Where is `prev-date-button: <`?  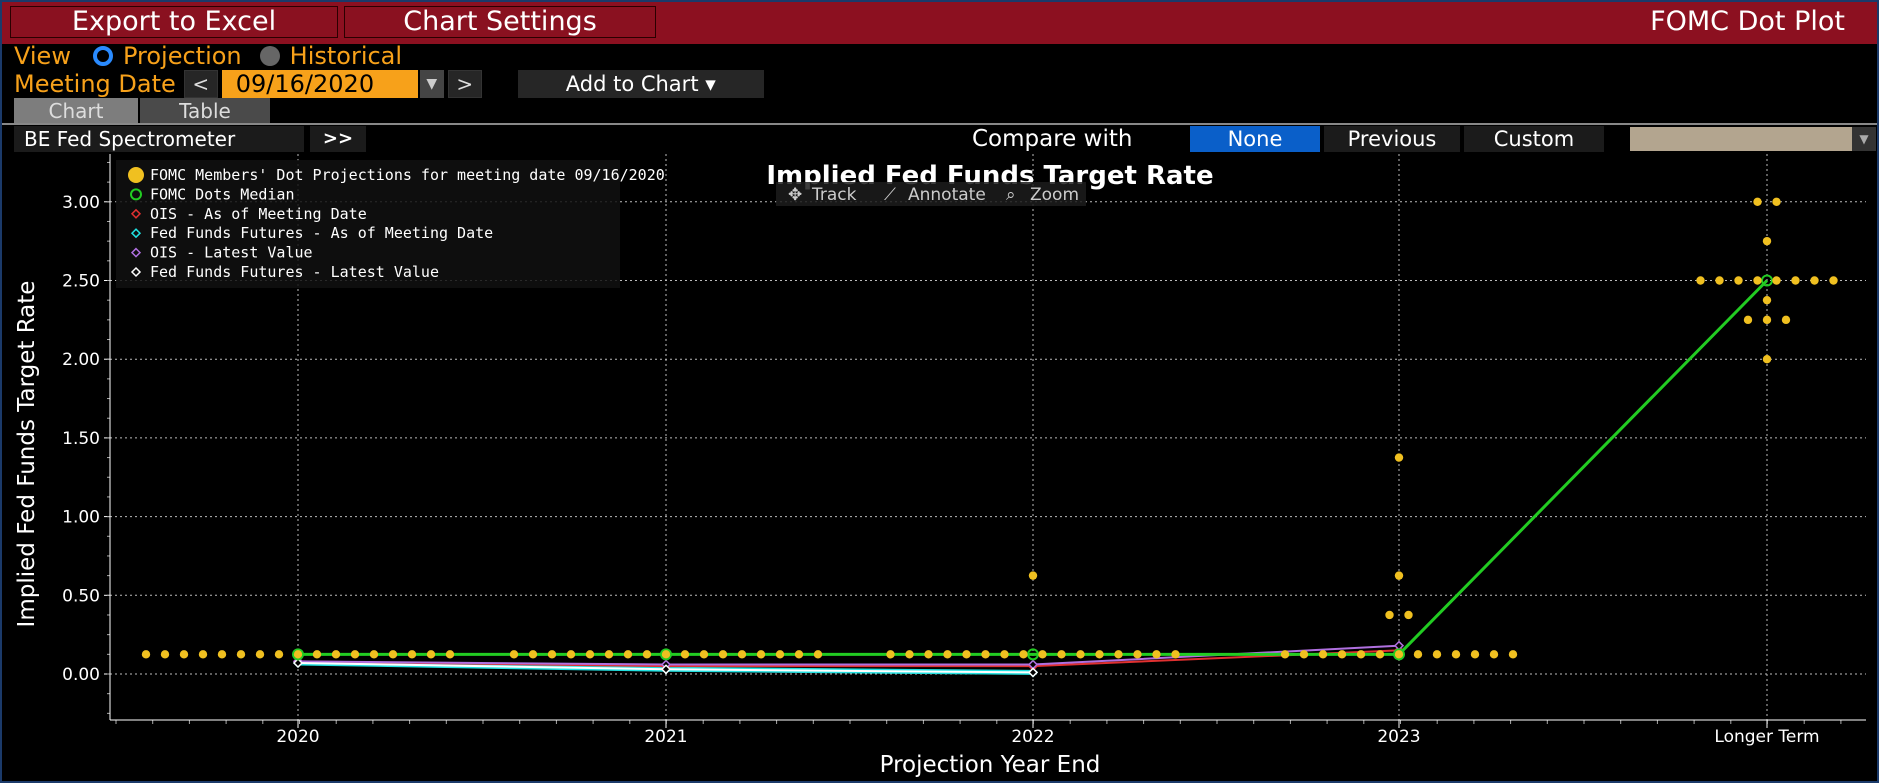 prev-date-button: < is located at coordinates (200, 84).